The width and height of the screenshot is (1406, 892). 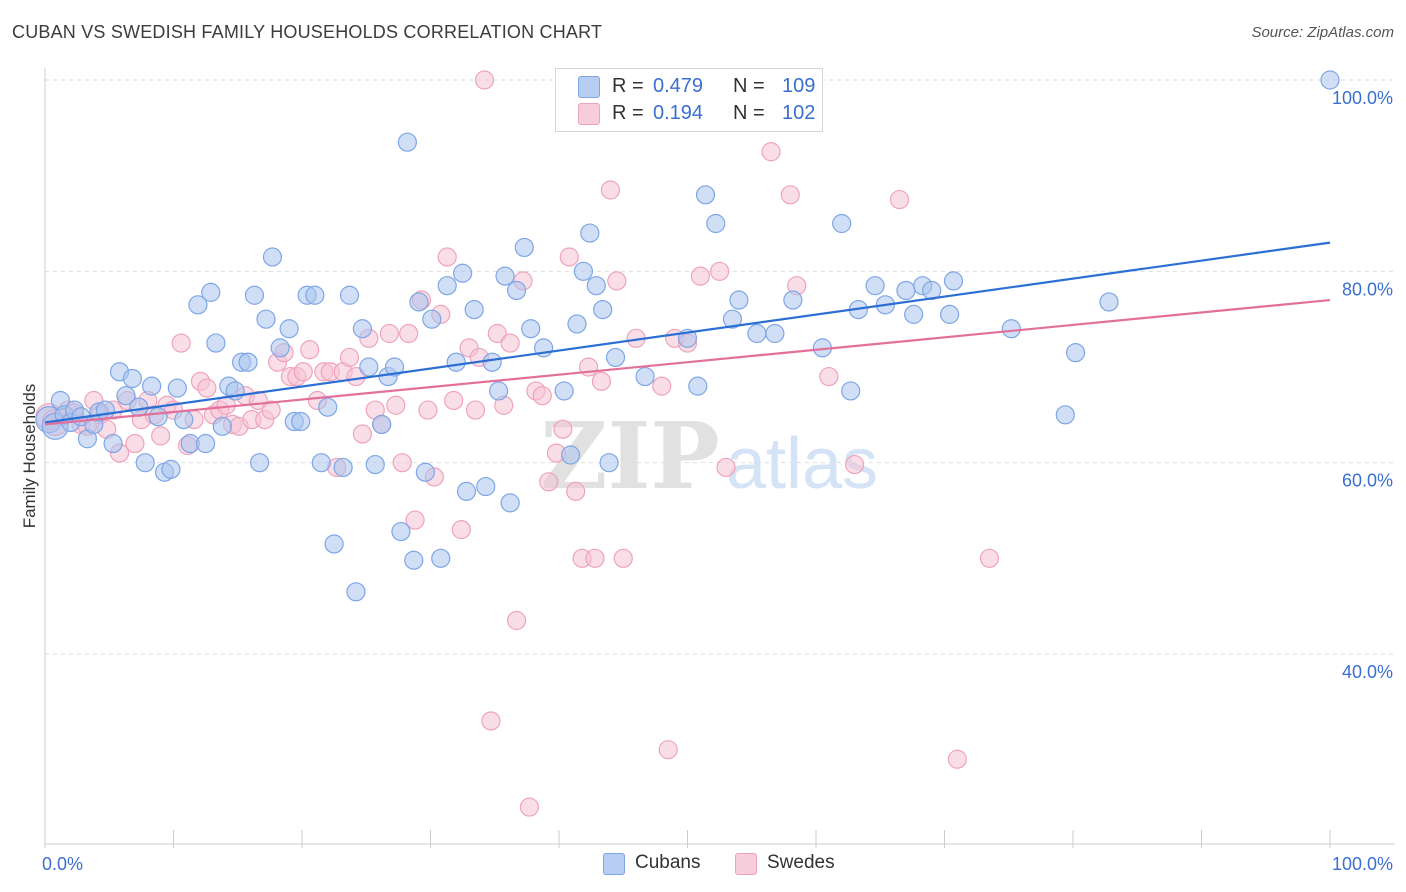 What do you see at coordinates (1367, 481) in the screenshot?
I see `y-tick-label: 60.0%` at bounding box center [1367, 481].